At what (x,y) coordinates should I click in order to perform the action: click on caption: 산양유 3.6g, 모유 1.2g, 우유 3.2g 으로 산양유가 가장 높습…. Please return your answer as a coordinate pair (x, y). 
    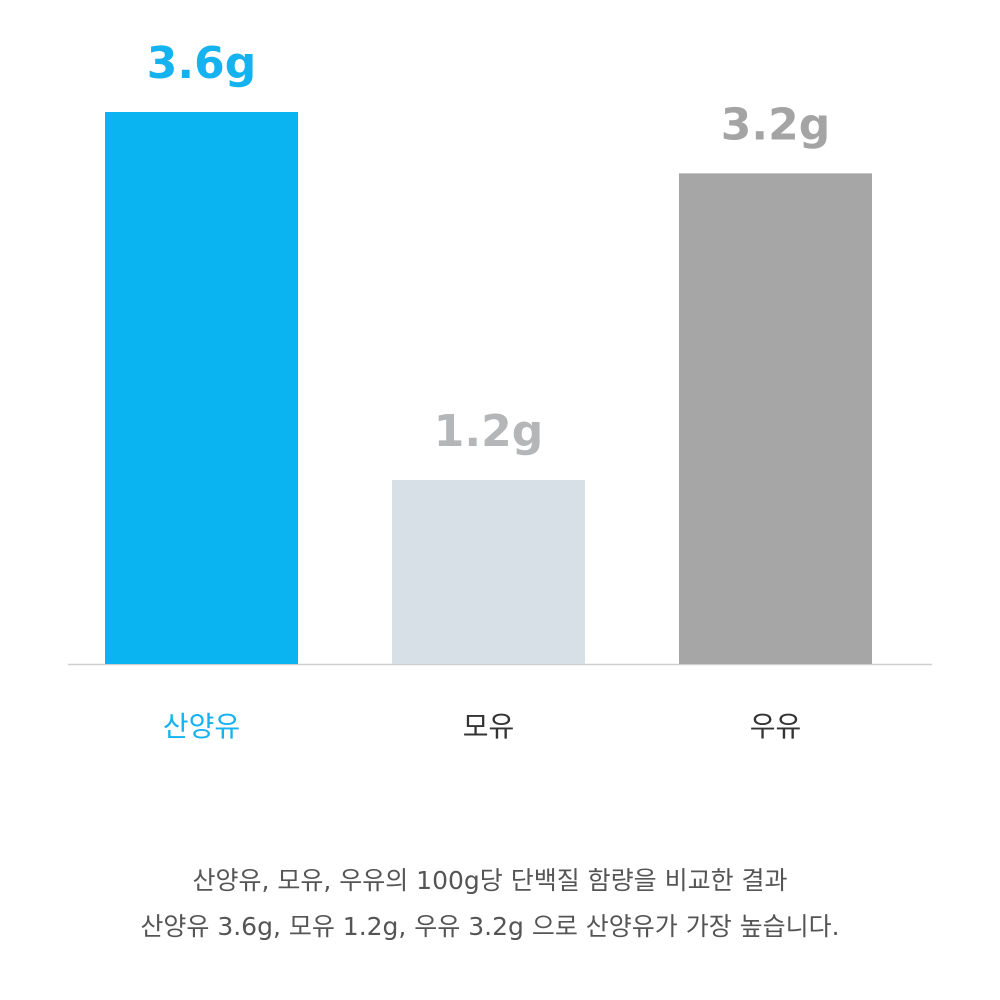
    Looking at the image, I should click on (489, 926).